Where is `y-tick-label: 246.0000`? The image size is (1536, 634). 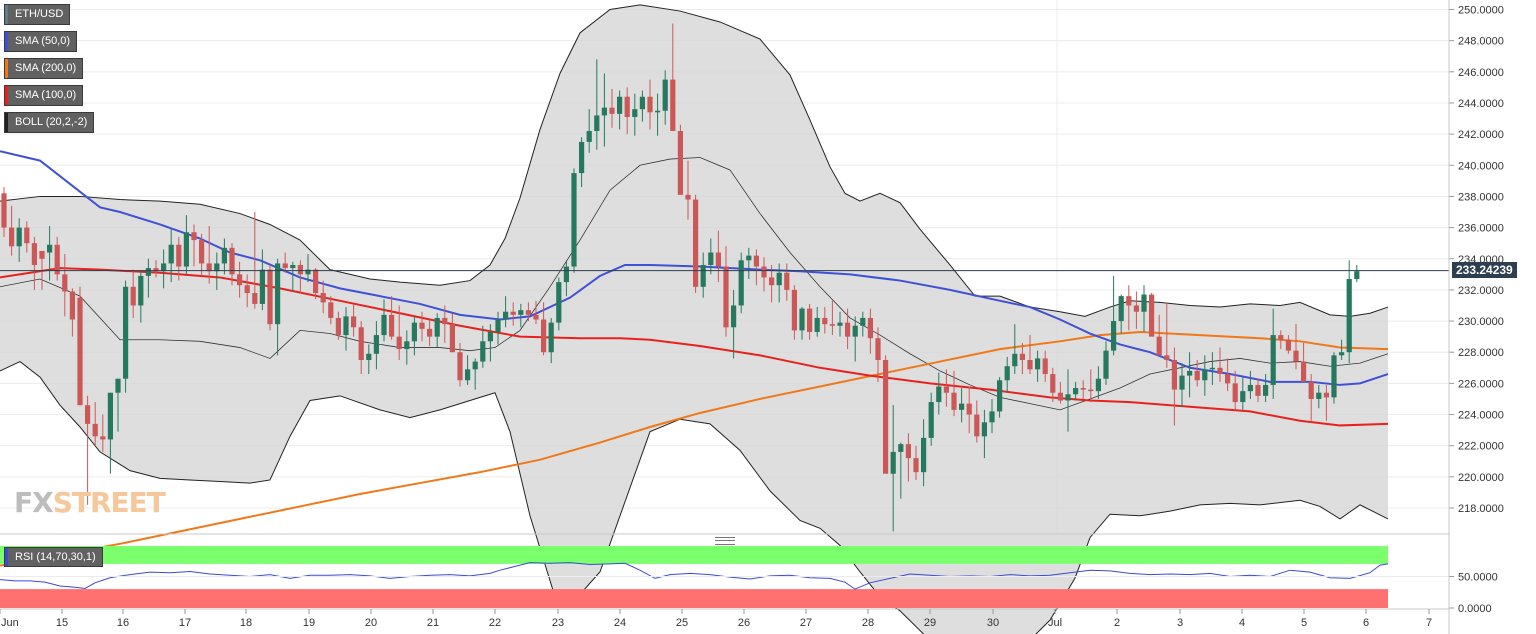 y-tick-label: 246.0000 is located at coordinates (1481, 73).